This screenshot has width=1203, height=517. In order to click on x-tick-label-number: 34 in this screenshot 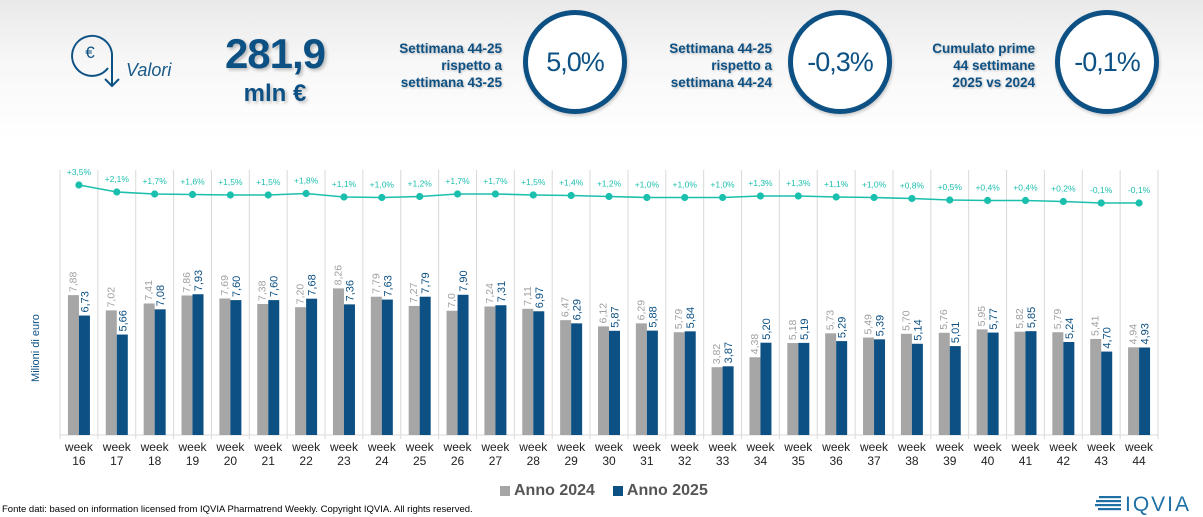, I will do `click(761, 461)`.